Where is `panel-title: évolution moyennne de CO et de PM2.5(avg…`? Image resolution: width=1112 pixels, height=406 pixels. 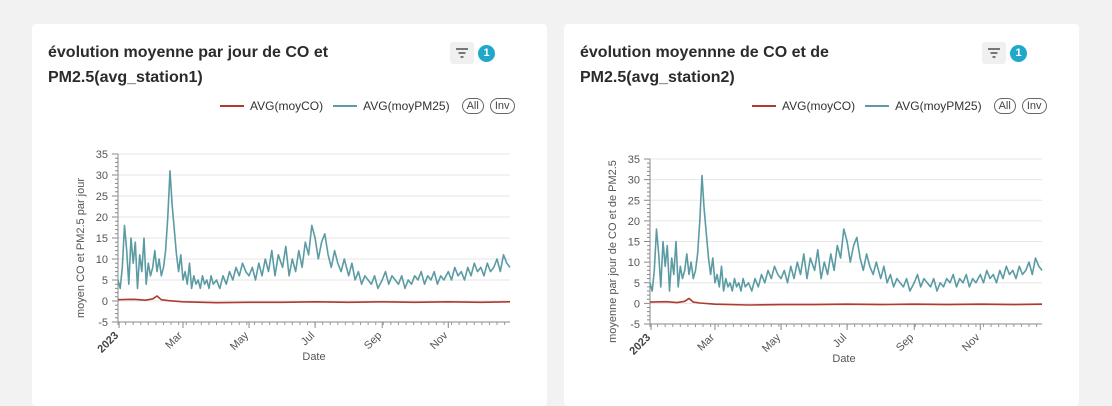
panel-title: évolution moyennne de CO et de PM2.5(avg… is located at coordinates (704, 65).